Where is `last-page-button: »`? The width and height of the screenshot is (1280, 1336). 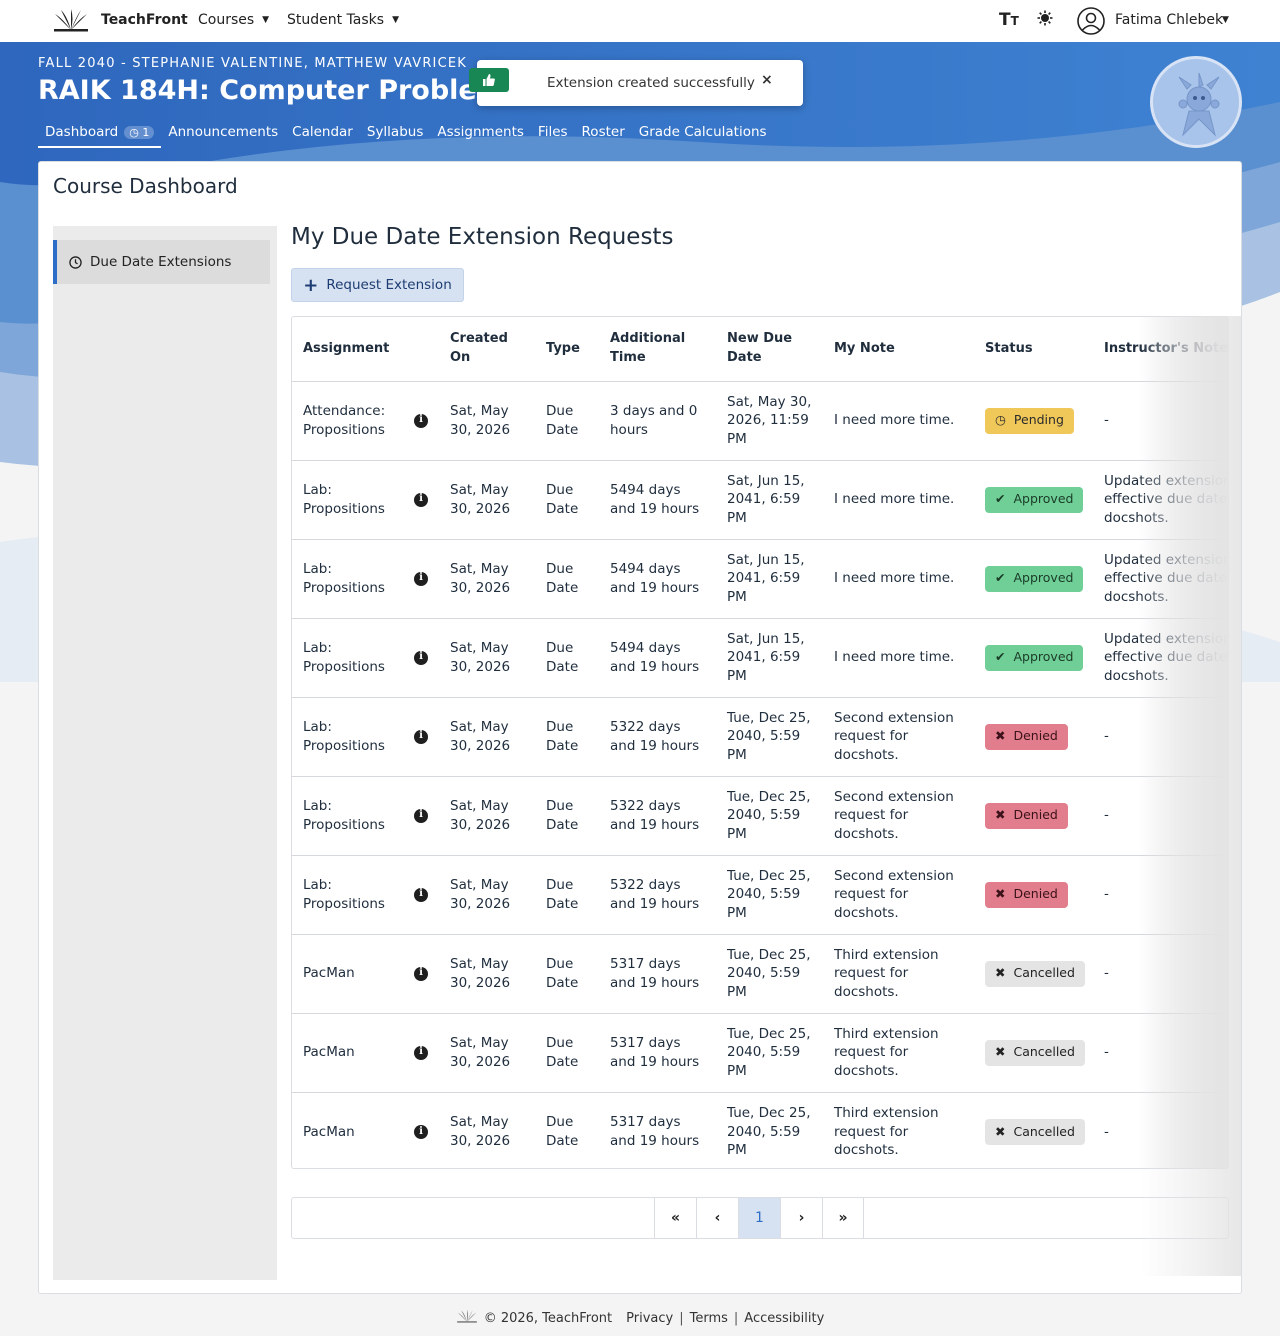 last-page-button: » is located at coordinates (843, 1218).